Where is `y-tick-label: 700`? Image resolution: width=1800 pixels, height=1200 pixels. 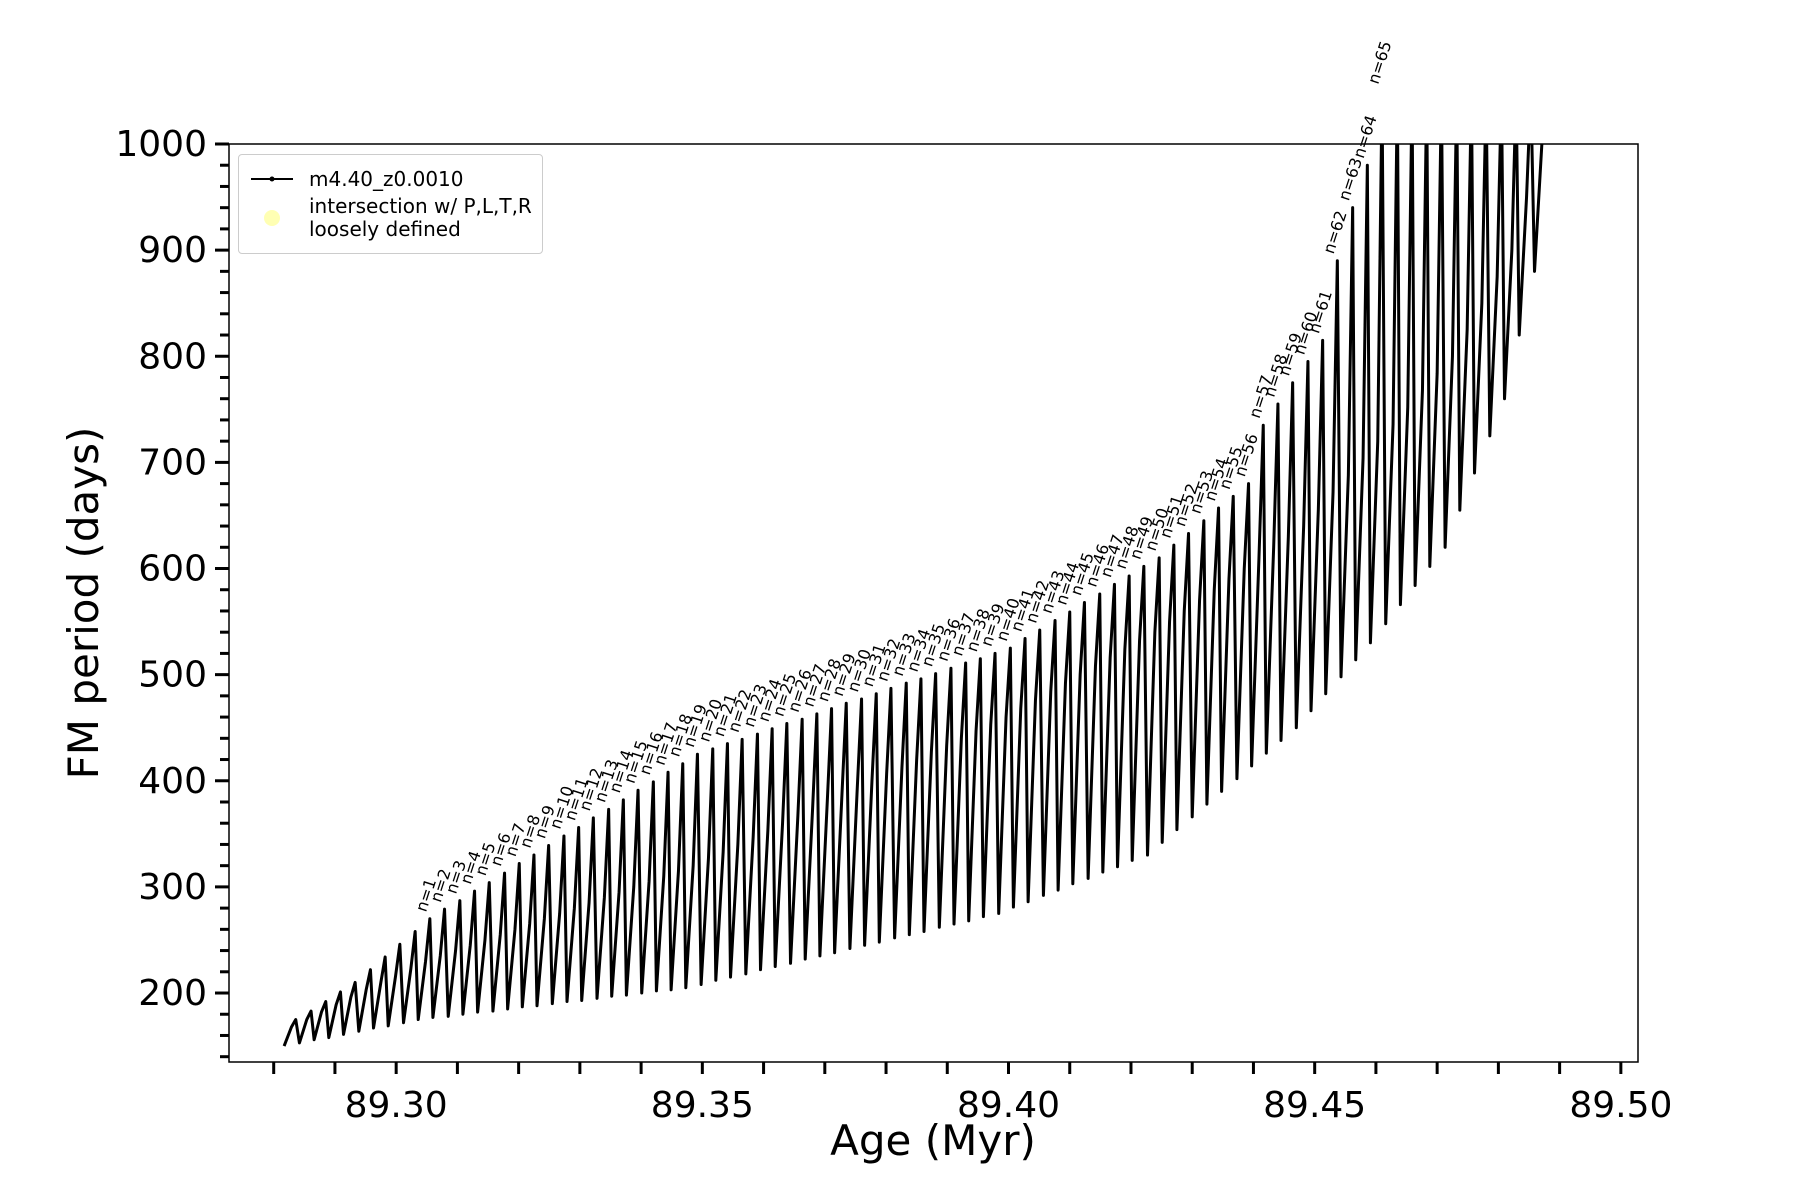
y-tick-label: 700 is located at coordinates (172, 462).